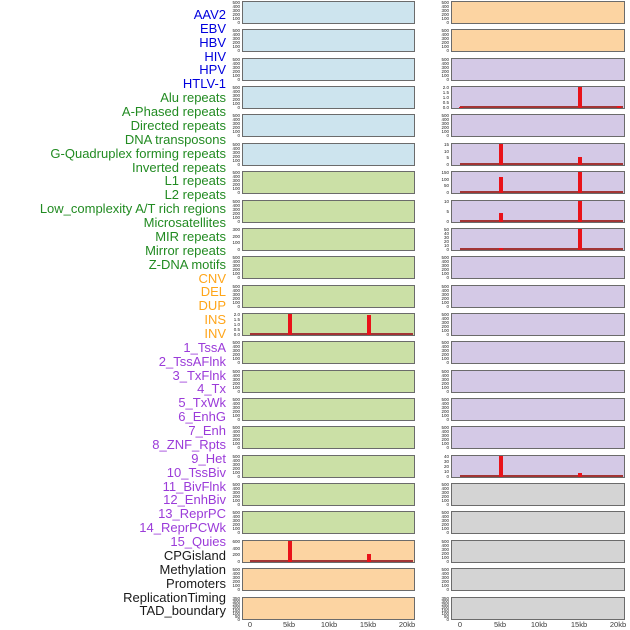 The height and width of the screenshot is (630, 630). Describe the element at coordinates (192, 361) in the screenshot. I see `row-label-2-tssaflnk: 2_TssAFlnk` at that location.